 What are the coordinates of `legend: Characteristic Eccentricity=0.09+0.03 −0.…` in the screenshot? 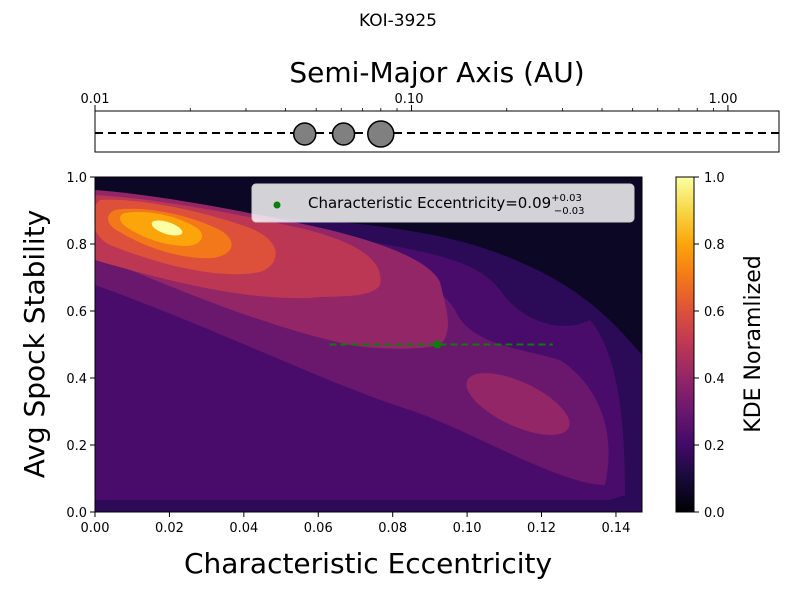 It's located at (443, 203).